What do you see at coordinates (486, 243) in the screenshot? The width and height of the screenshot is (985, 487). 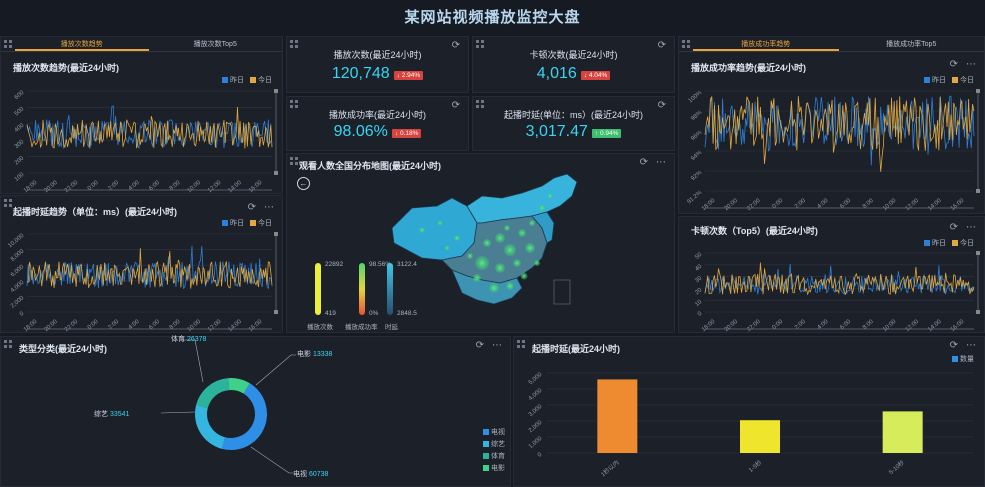 I see `map-heat-dots` at bounding box center [486, 243].